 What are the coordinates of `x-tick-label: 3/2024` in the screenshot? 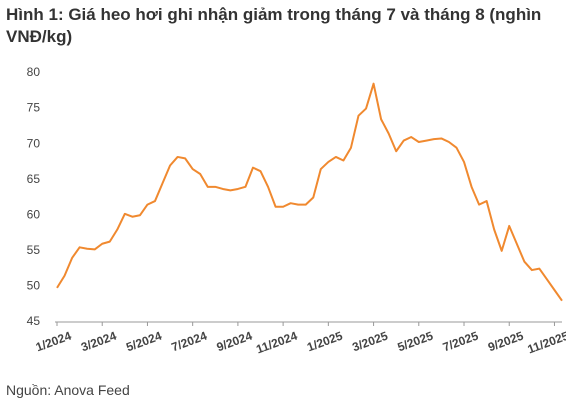 It's located at (99, 342).